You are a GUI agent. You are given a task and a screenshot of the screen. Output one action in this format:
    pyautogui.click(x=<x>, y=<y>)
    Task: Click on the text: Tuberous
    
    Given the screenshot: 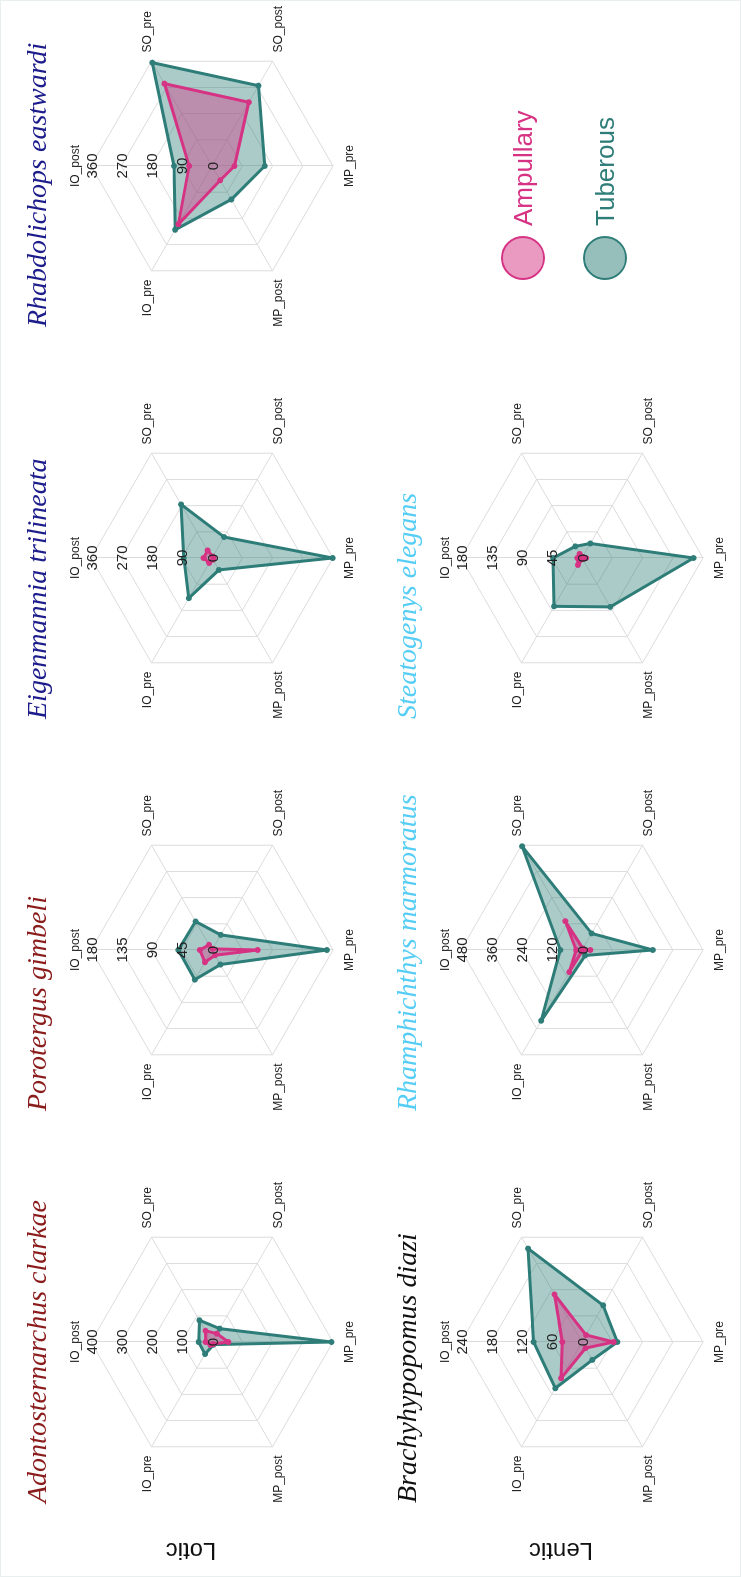 What is the action you would take?
    pyautogui.click(x=605, y=171)
    